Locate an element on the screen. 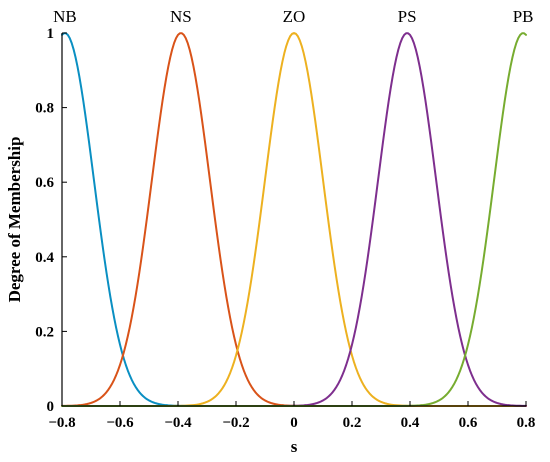  x-tick-label: 0.8 is located at coordinates (526, 423).